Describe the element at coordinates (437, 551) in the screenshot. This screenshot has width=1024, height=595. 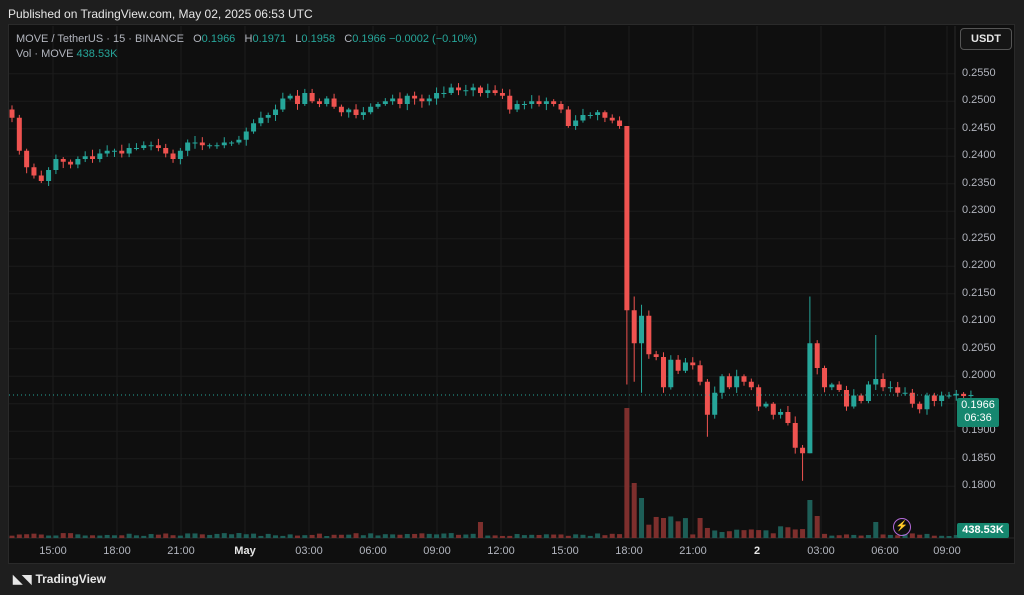
I see `x-tick-label: 09:00` at that location.